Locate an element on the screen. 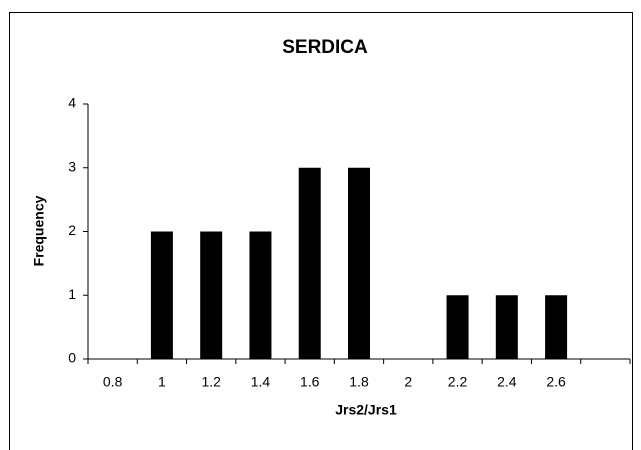  y-tick-label: 3 is located at coordinates (72, 166).